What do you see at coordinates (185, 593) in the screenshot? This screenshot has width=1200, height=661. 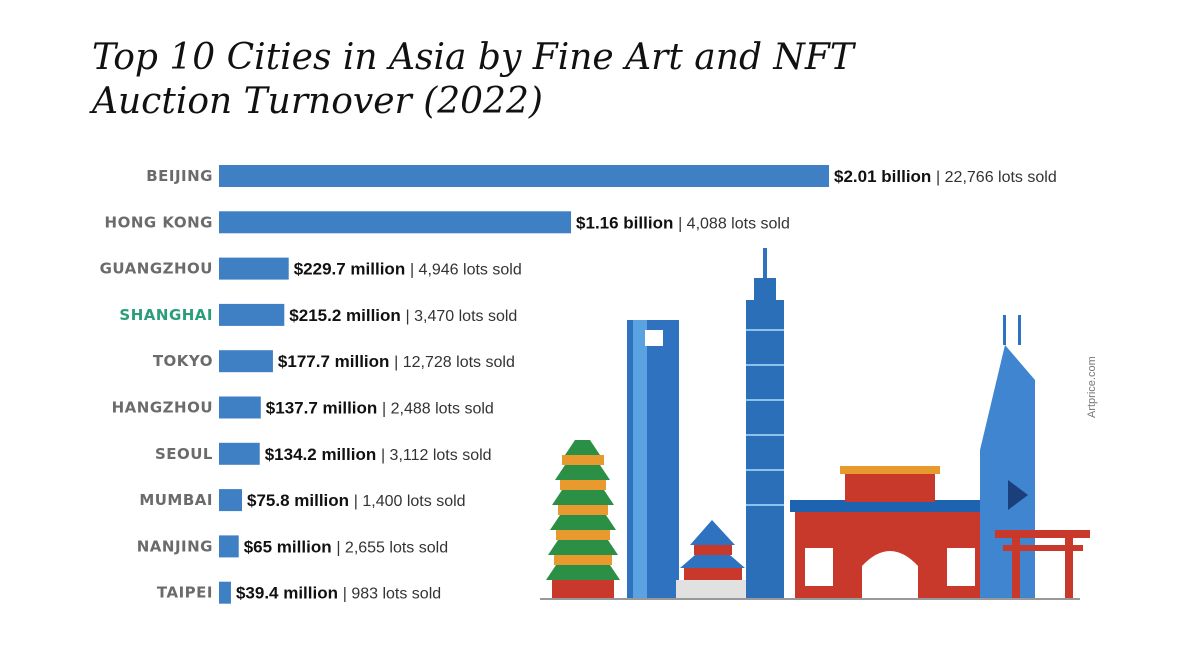 I see `category-label: TAIPEI` at bounding box center [185, 593].